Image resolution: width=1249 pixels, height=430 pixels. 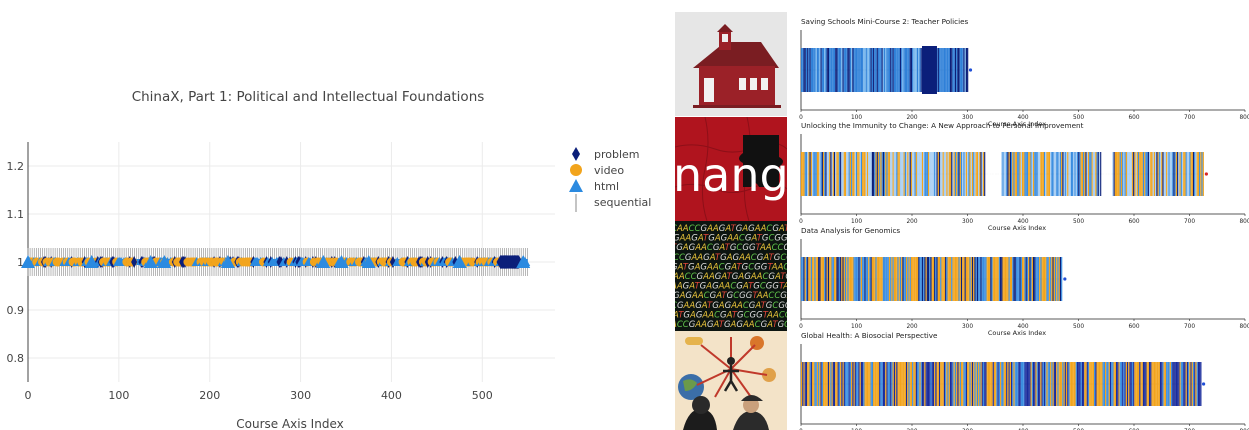 What do you see at coordinates (16, 358) in the screenshot?
I see `y-tick-label: 0.8` at bounding box center [16, 358].